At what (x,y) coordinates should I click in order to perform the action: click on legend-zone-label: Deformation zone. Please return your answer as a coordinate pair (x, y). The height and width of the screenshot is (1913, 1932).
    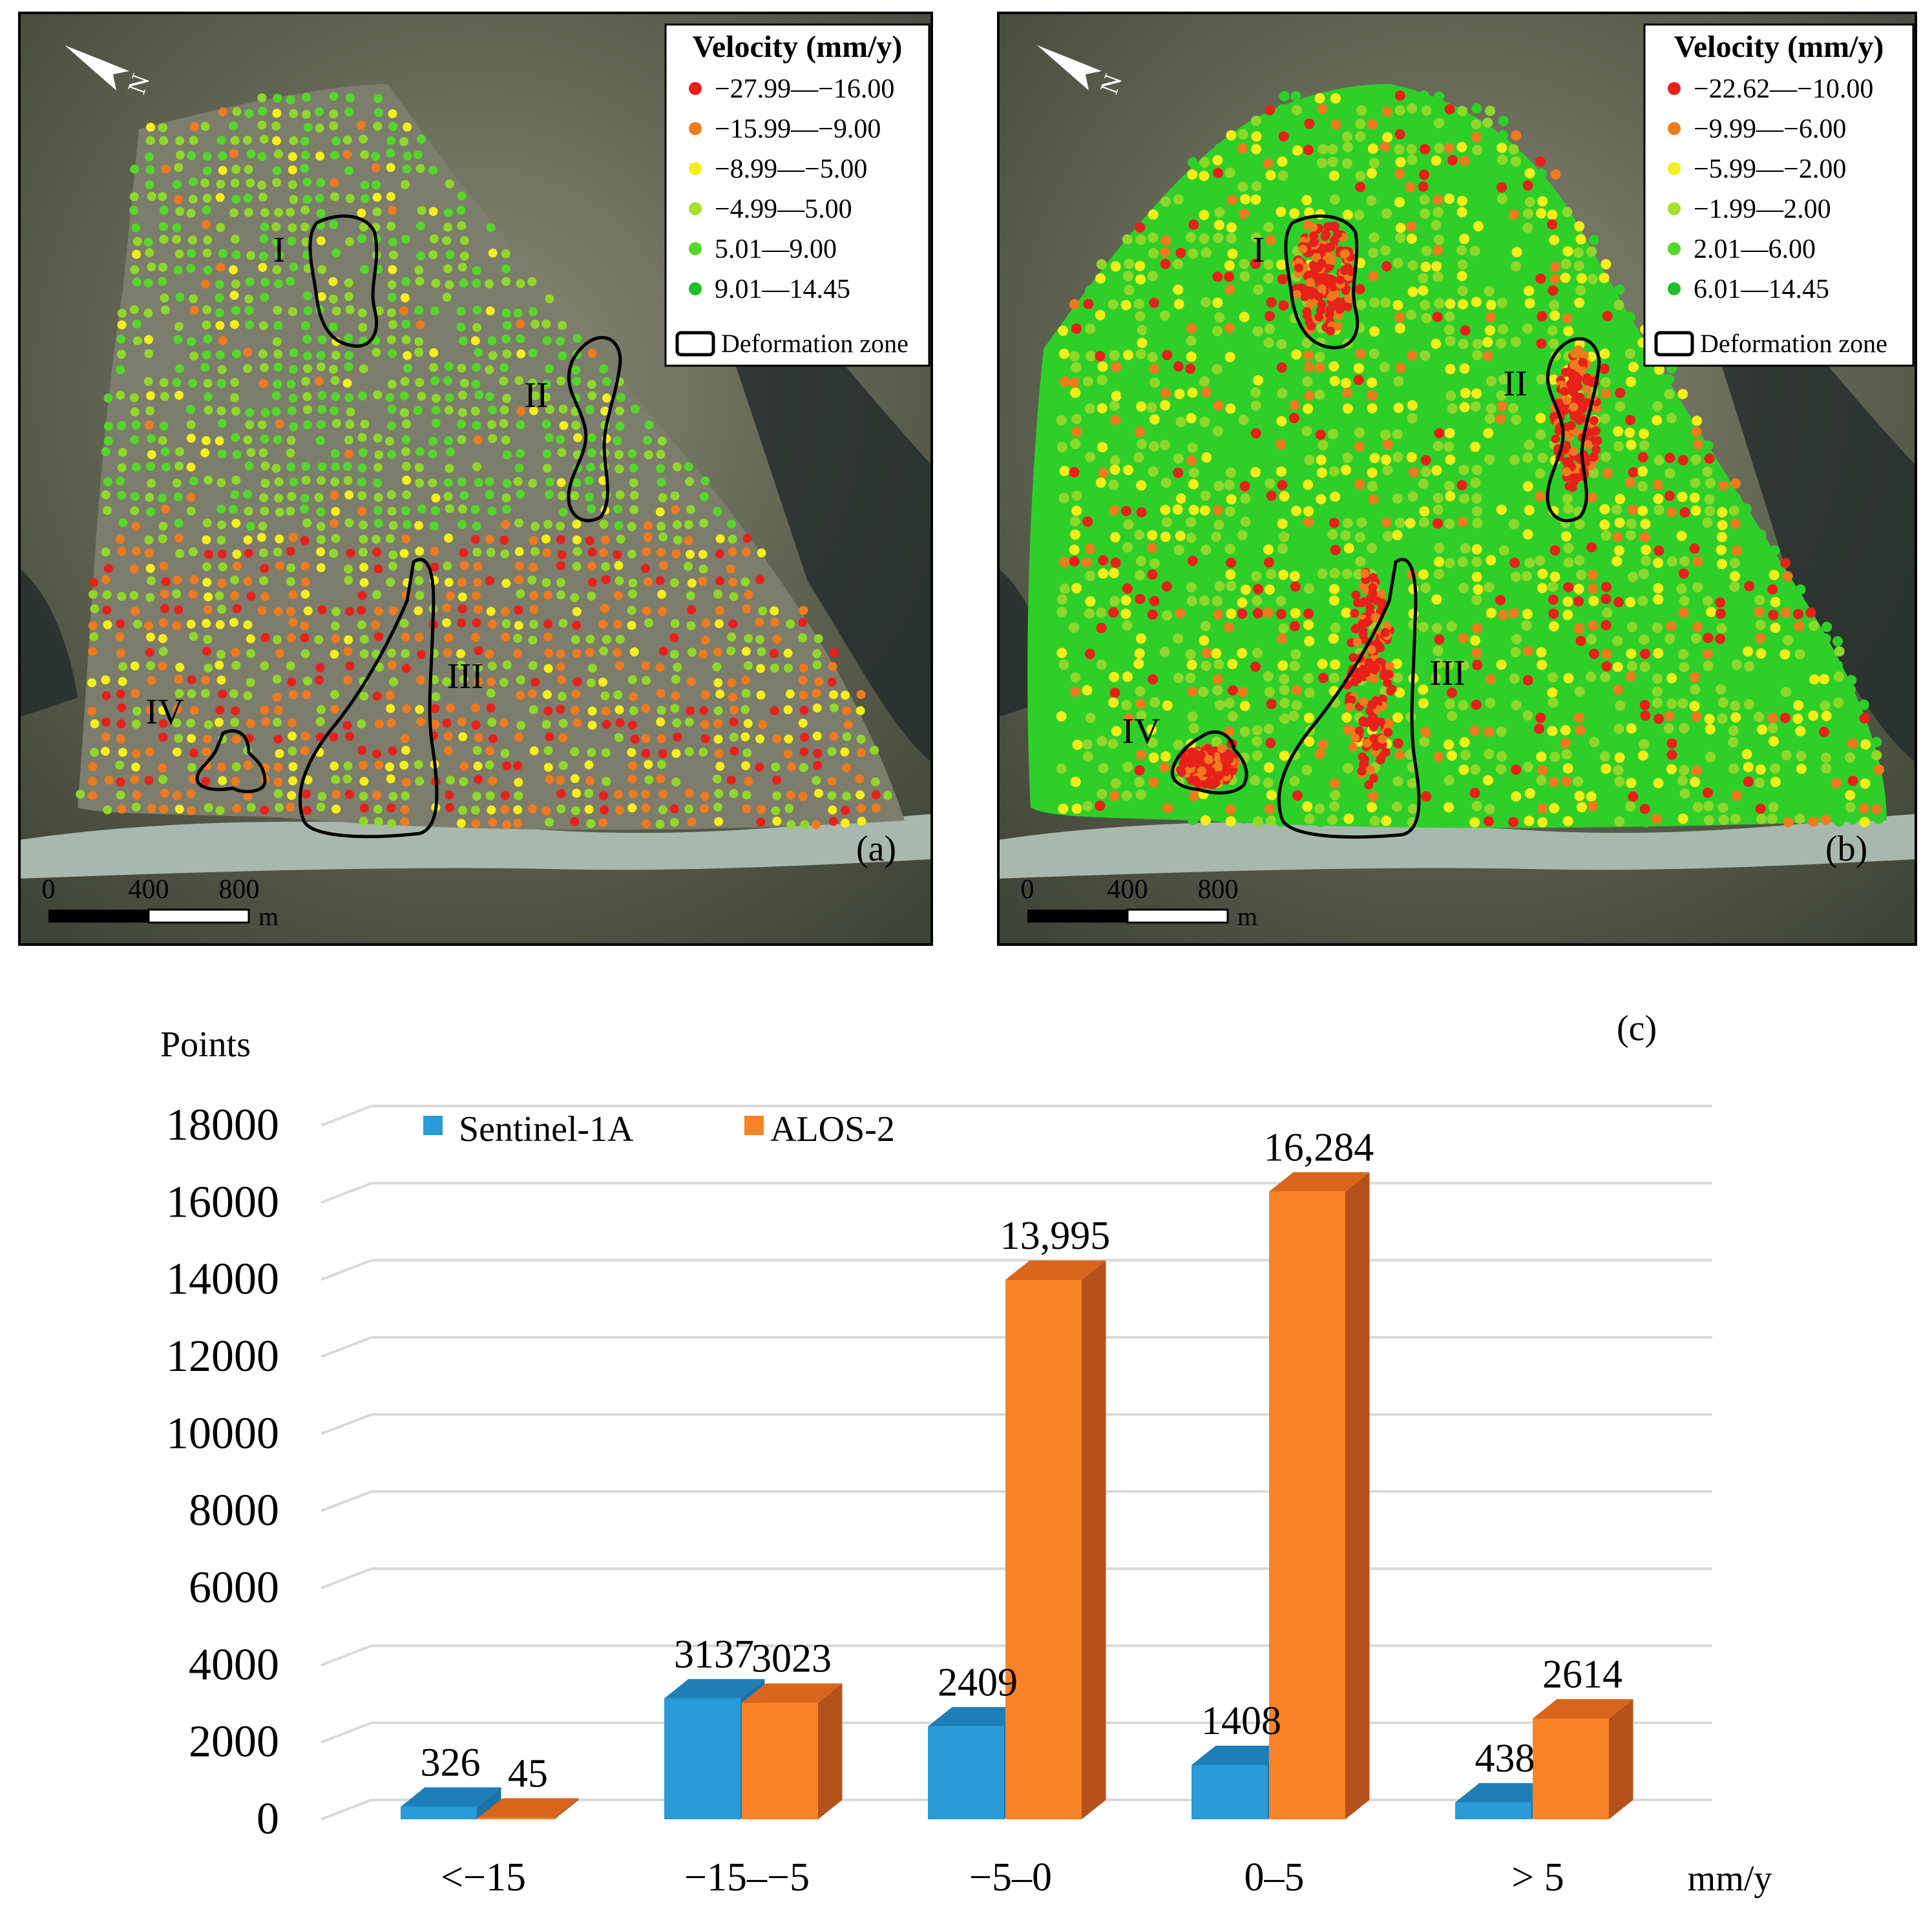
    Looking at the image, I should click on (814, 344).